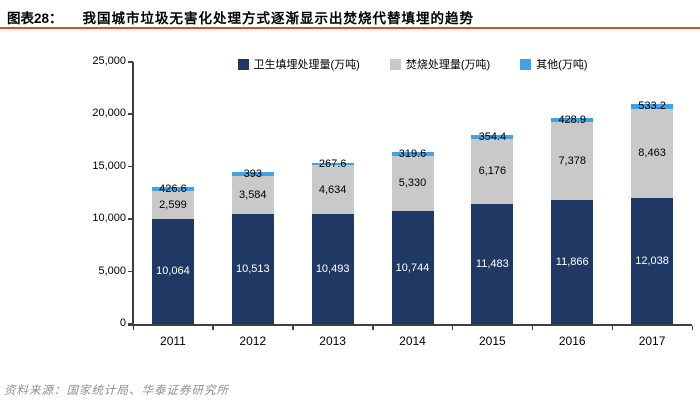  I want to click on bar-segment-incineration-2014, so click(412, 183).